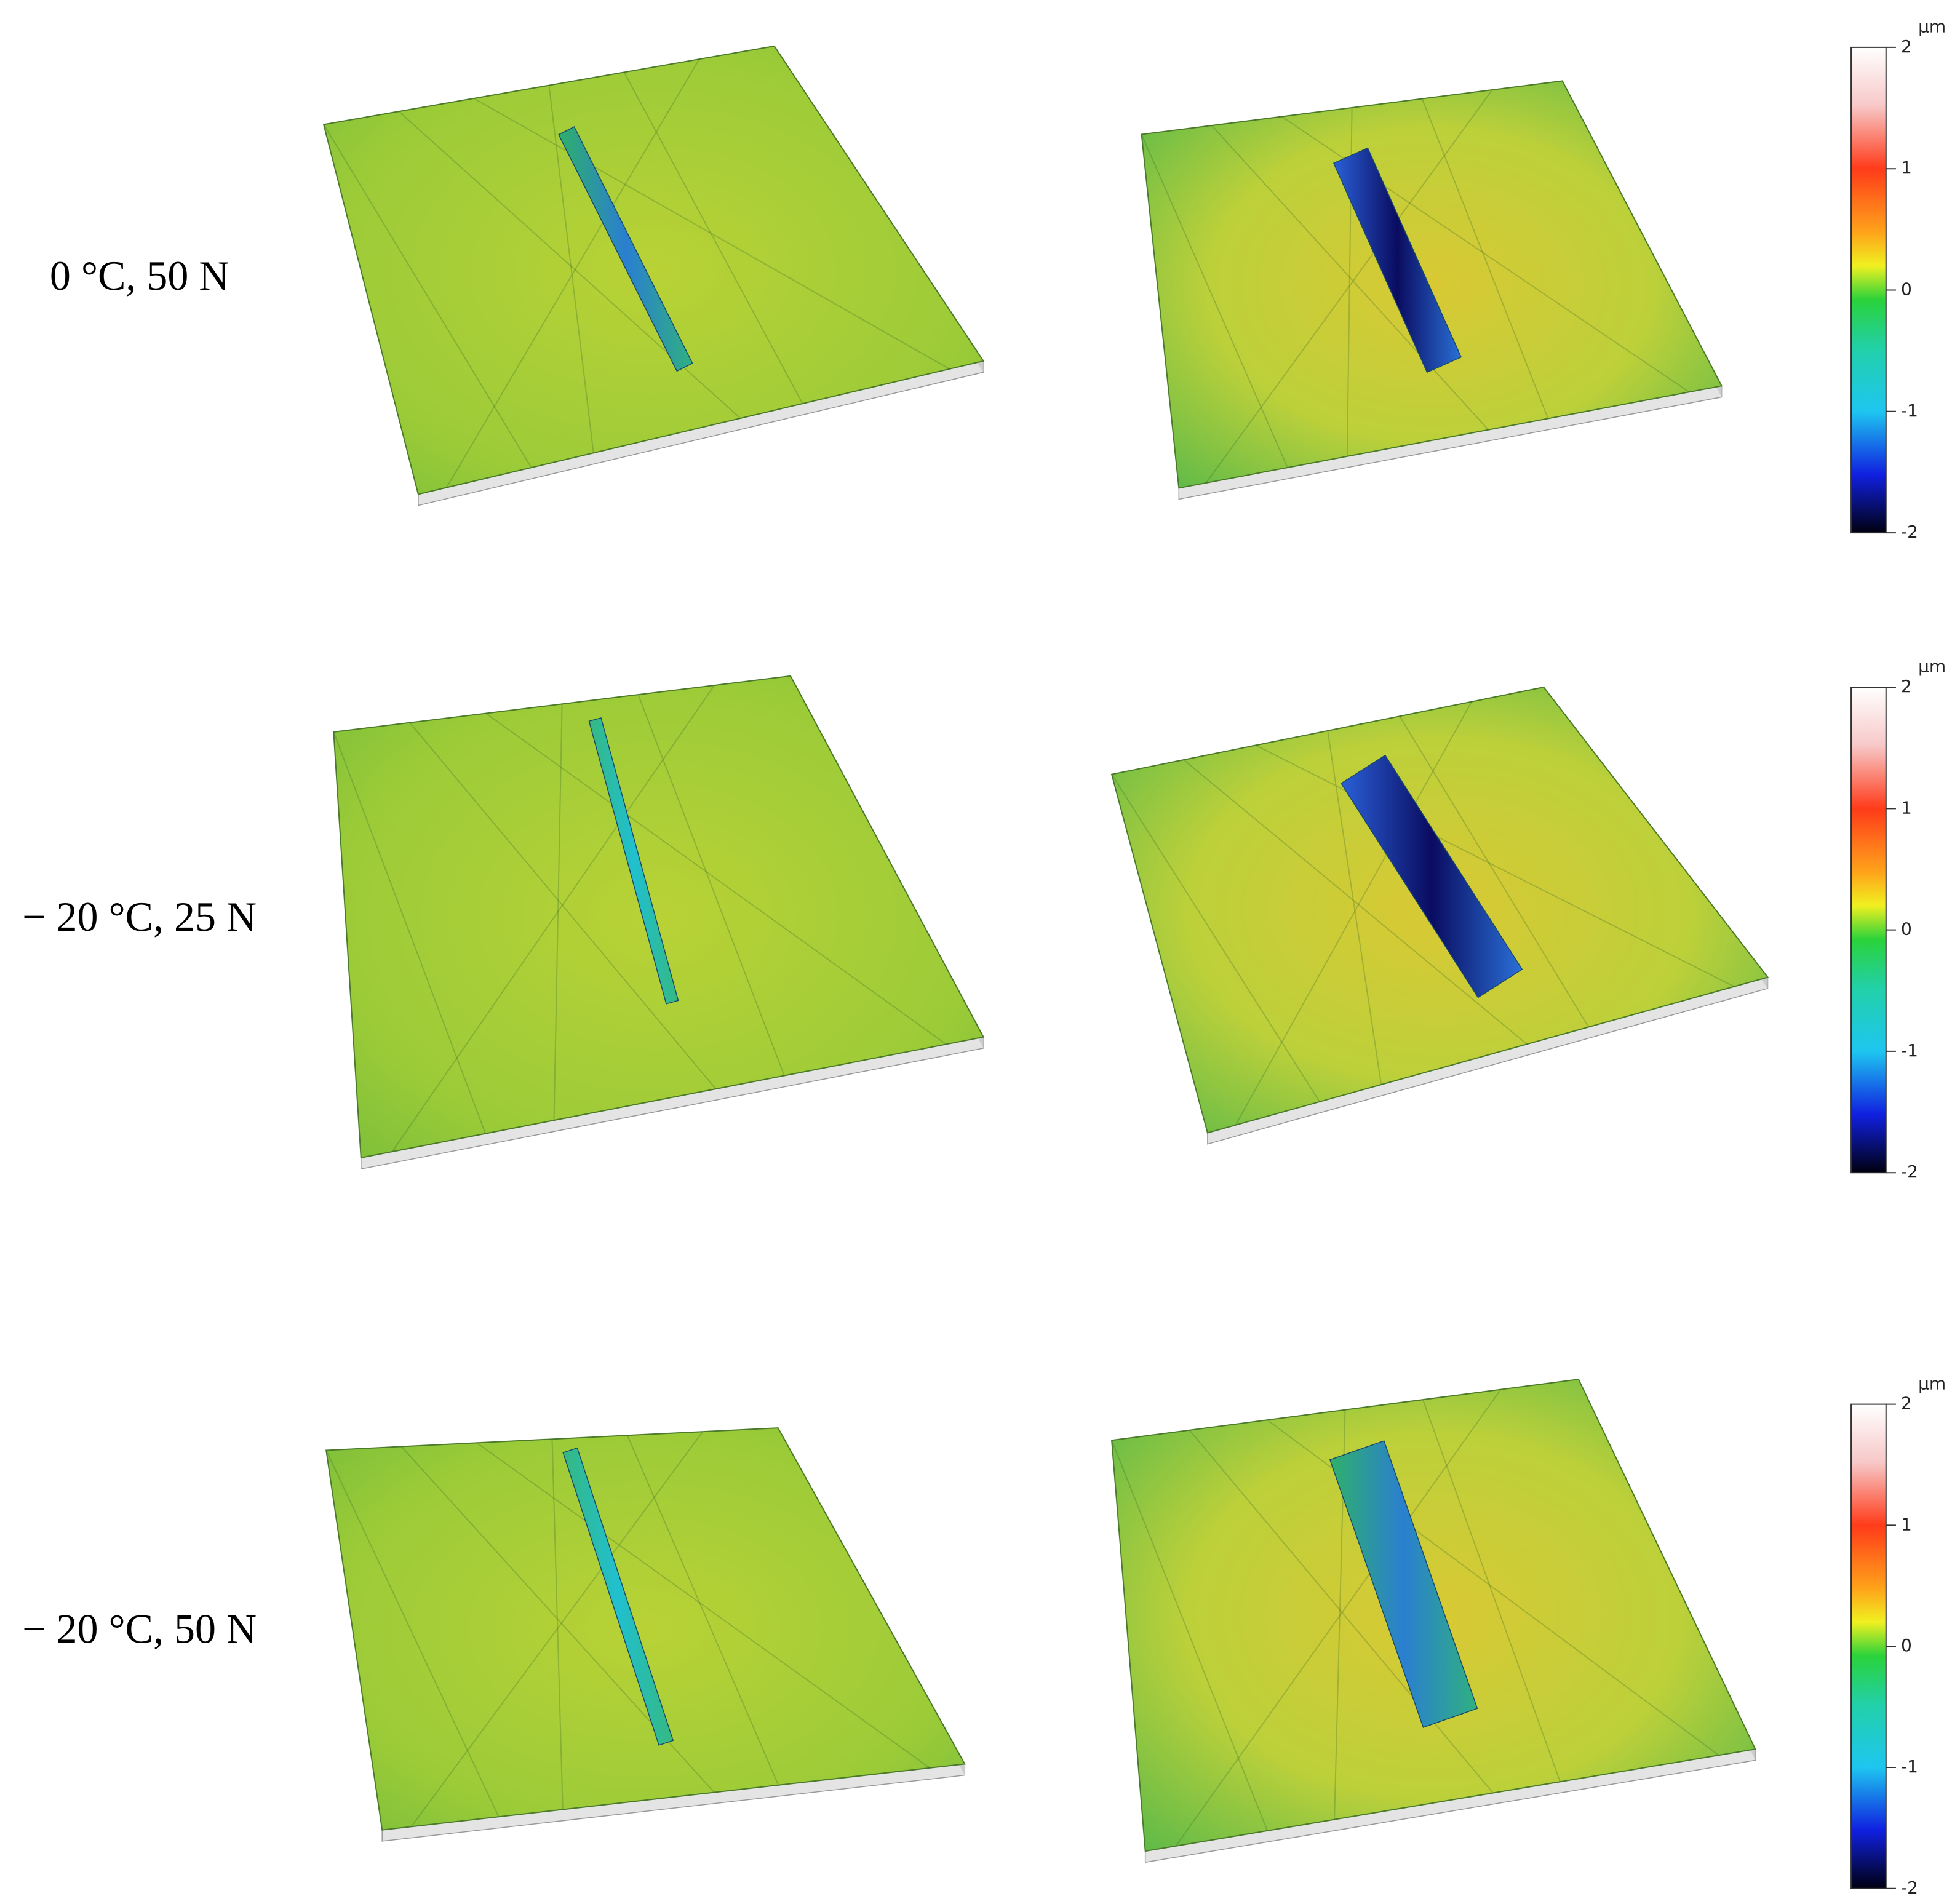 The width and height of the screenshot is (1952, 1904). What do you see at coordinates (139, 1629) in the screenshot?
I see `row-label: − 20 °C, 50 N` at bounding box center [139, 1629].